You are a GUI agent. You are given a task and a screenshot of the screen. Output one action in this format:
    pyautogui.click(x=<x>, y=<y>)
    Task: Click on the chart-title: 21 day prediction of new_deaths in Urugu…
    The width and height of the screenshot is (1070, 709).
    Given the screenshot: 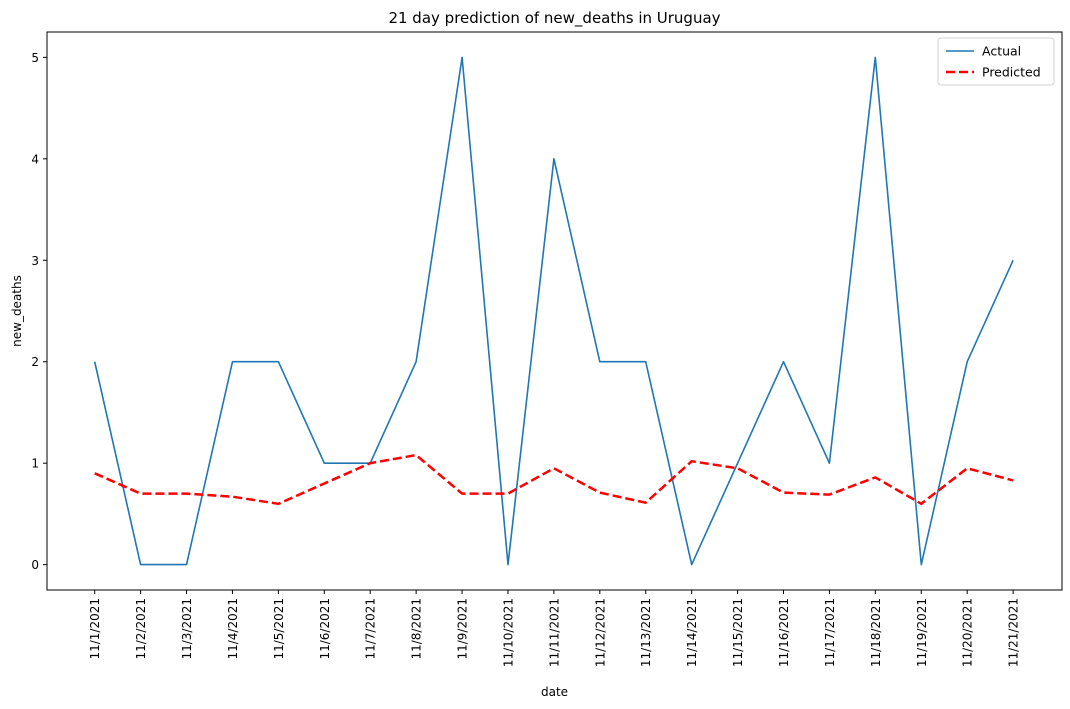 What is the action you would take?
    pyautogui.click(x=554, y=18)
    